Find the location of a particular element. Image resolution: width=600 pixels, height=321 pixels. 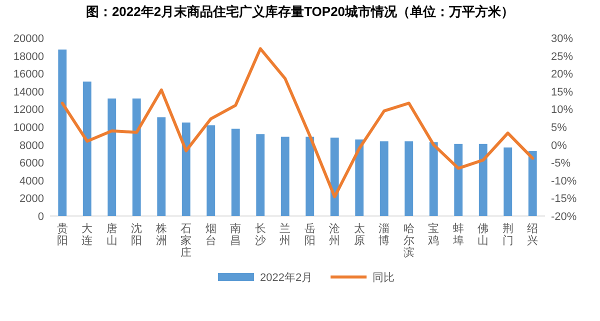

y2-tick-label: 15% is located at coordinates (562, 92).